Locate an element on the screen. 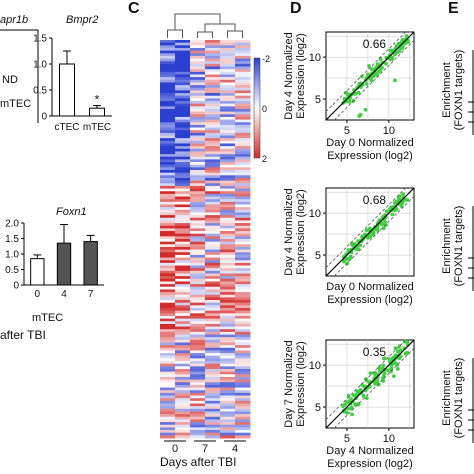  x-axis-label-line2: Expression (log2) is located at coordinates (370, 300).